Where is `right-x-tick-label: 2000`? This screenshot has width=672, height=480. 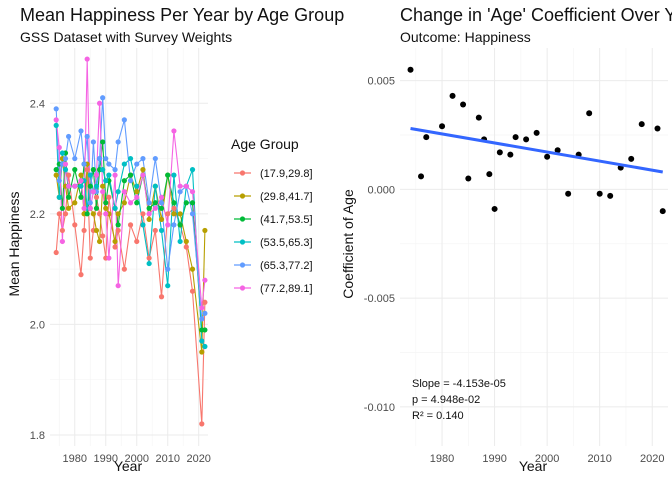
right-x-tick-label: 2000 is located at coordinates (547, 459).